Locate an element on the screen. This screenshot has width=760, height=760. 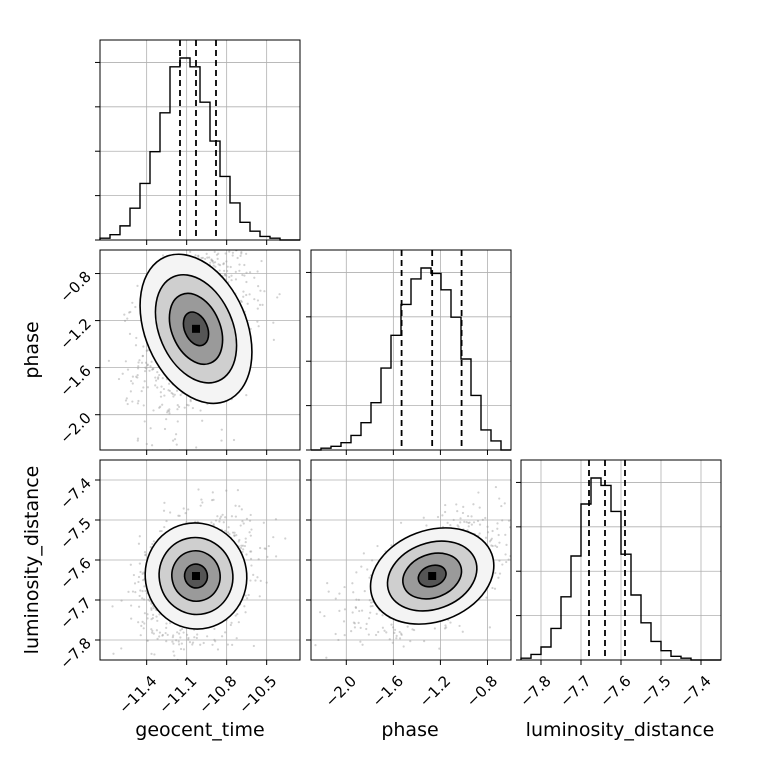
x-tick-label: −11.1 is located at coordinates (177, 694).